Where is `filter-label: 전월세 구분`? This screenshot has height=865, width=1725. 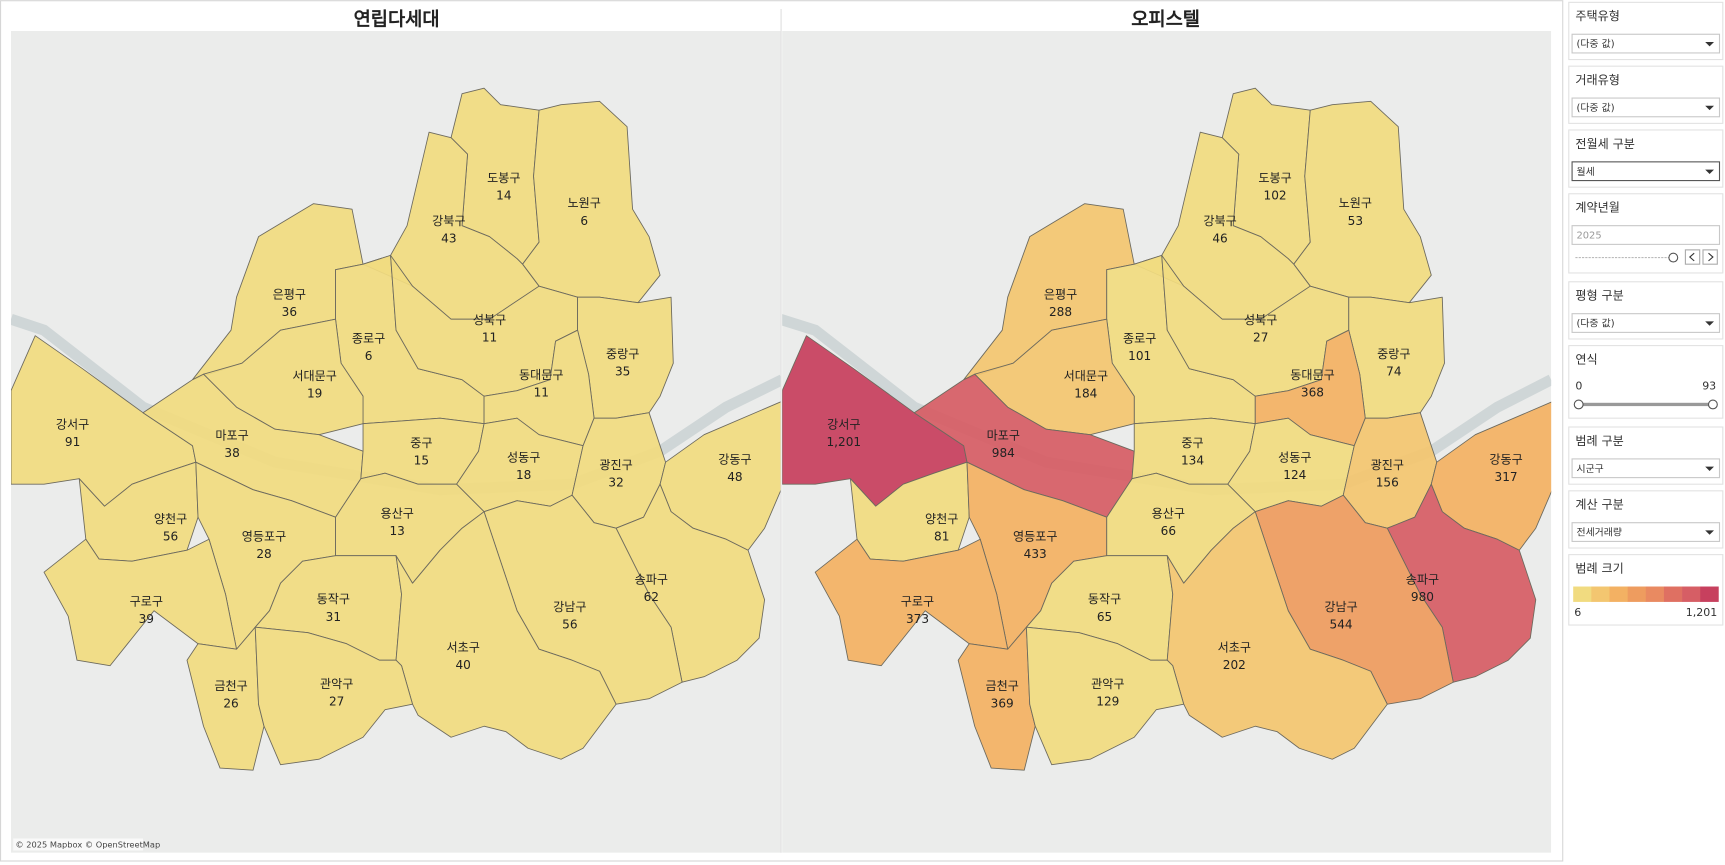 filter-label: 전월세 구분 is located at coordinates (1604, 144).